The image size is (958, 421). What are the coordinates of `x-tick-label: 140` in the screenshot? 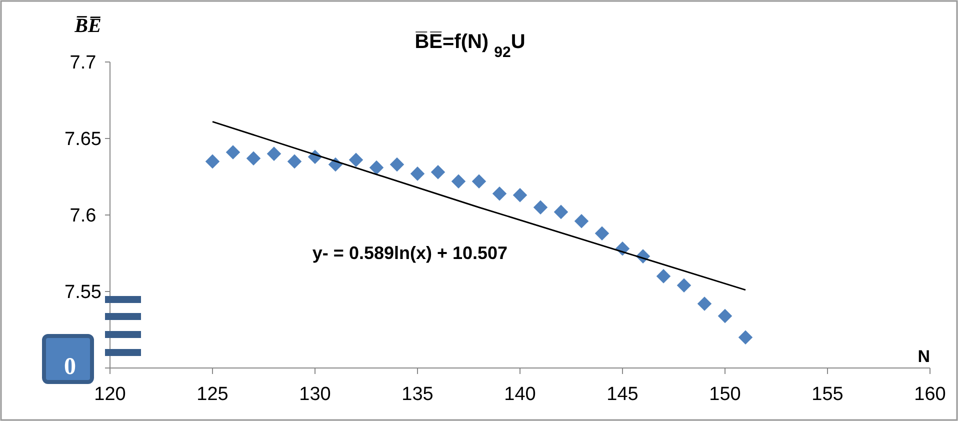 It's located at (520, 394).